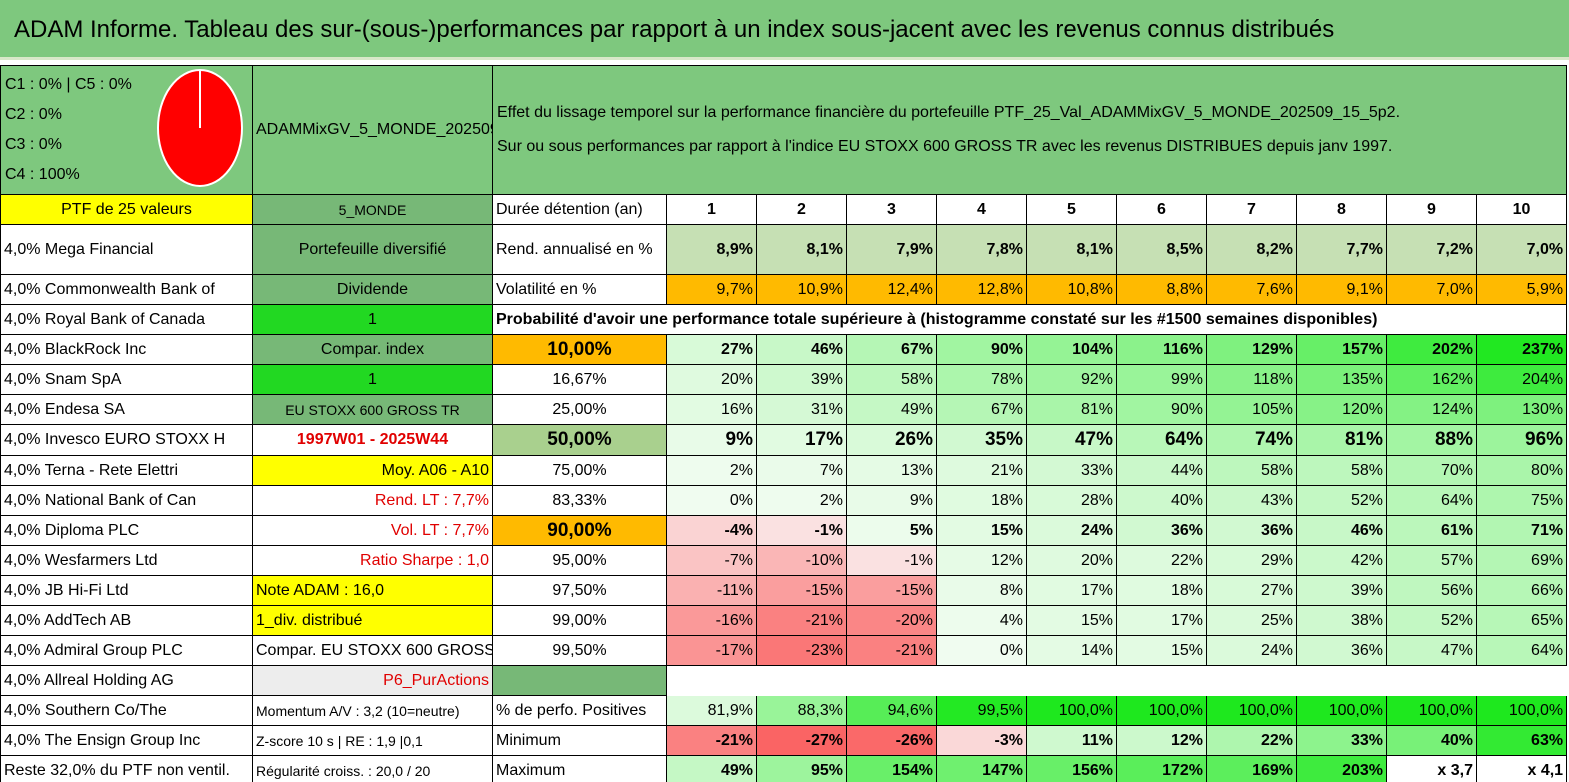 The image size is (1569, 782). I want to click on volatility-cell: 8,8%, so click(1161, 289).